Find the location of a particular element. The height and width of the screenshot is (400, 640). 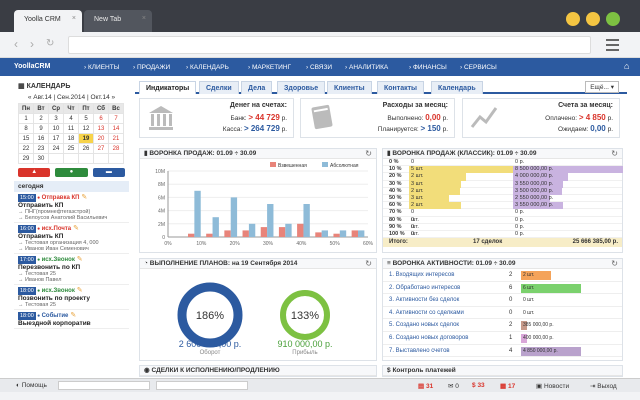

calendar-day: 8 is located at coordinates (26, 128).